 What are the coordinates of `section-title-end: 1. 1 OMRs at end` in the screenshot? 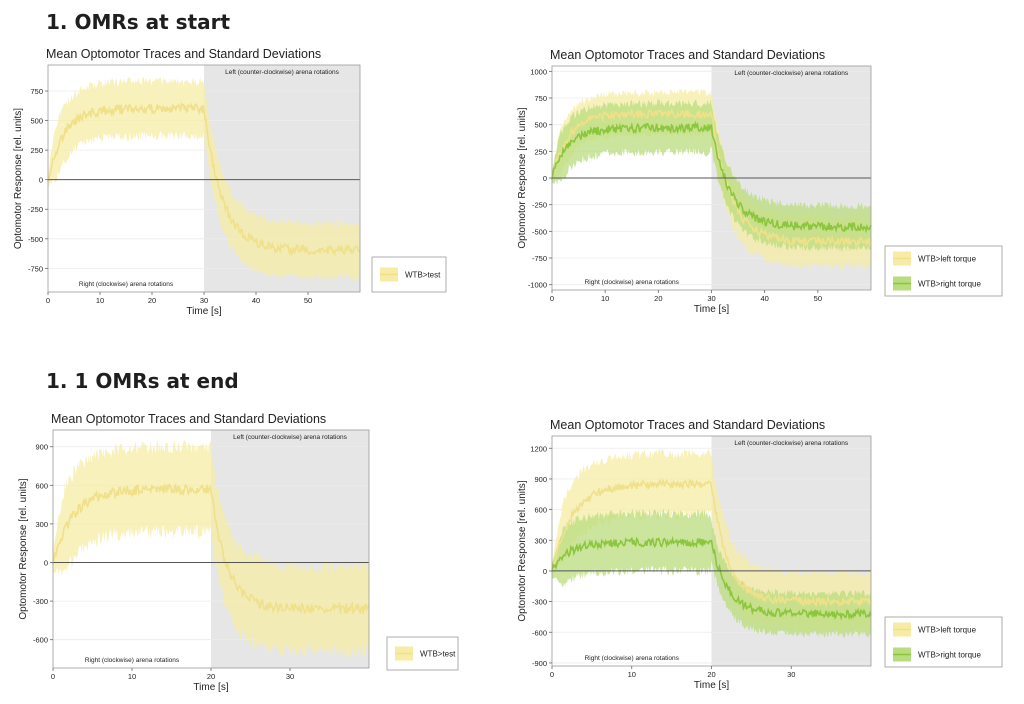 It's located at (142, 381).